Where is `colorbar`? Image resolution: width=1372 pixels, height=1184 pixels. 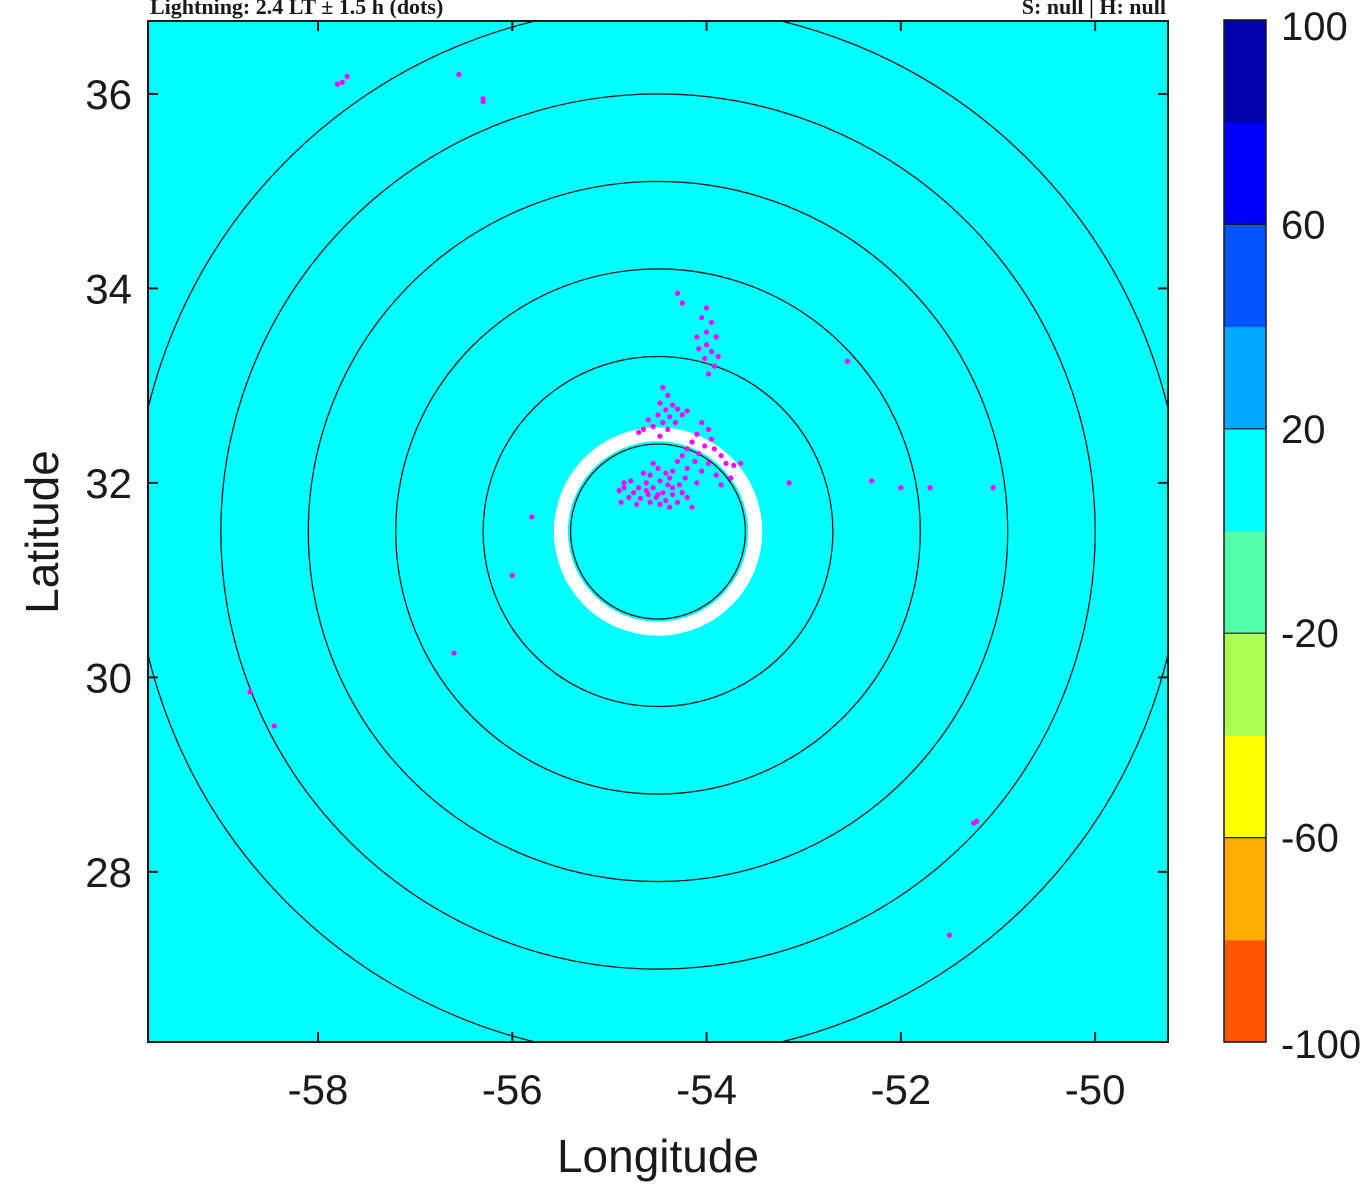 colorbar is located at coordinates (1245, 531).